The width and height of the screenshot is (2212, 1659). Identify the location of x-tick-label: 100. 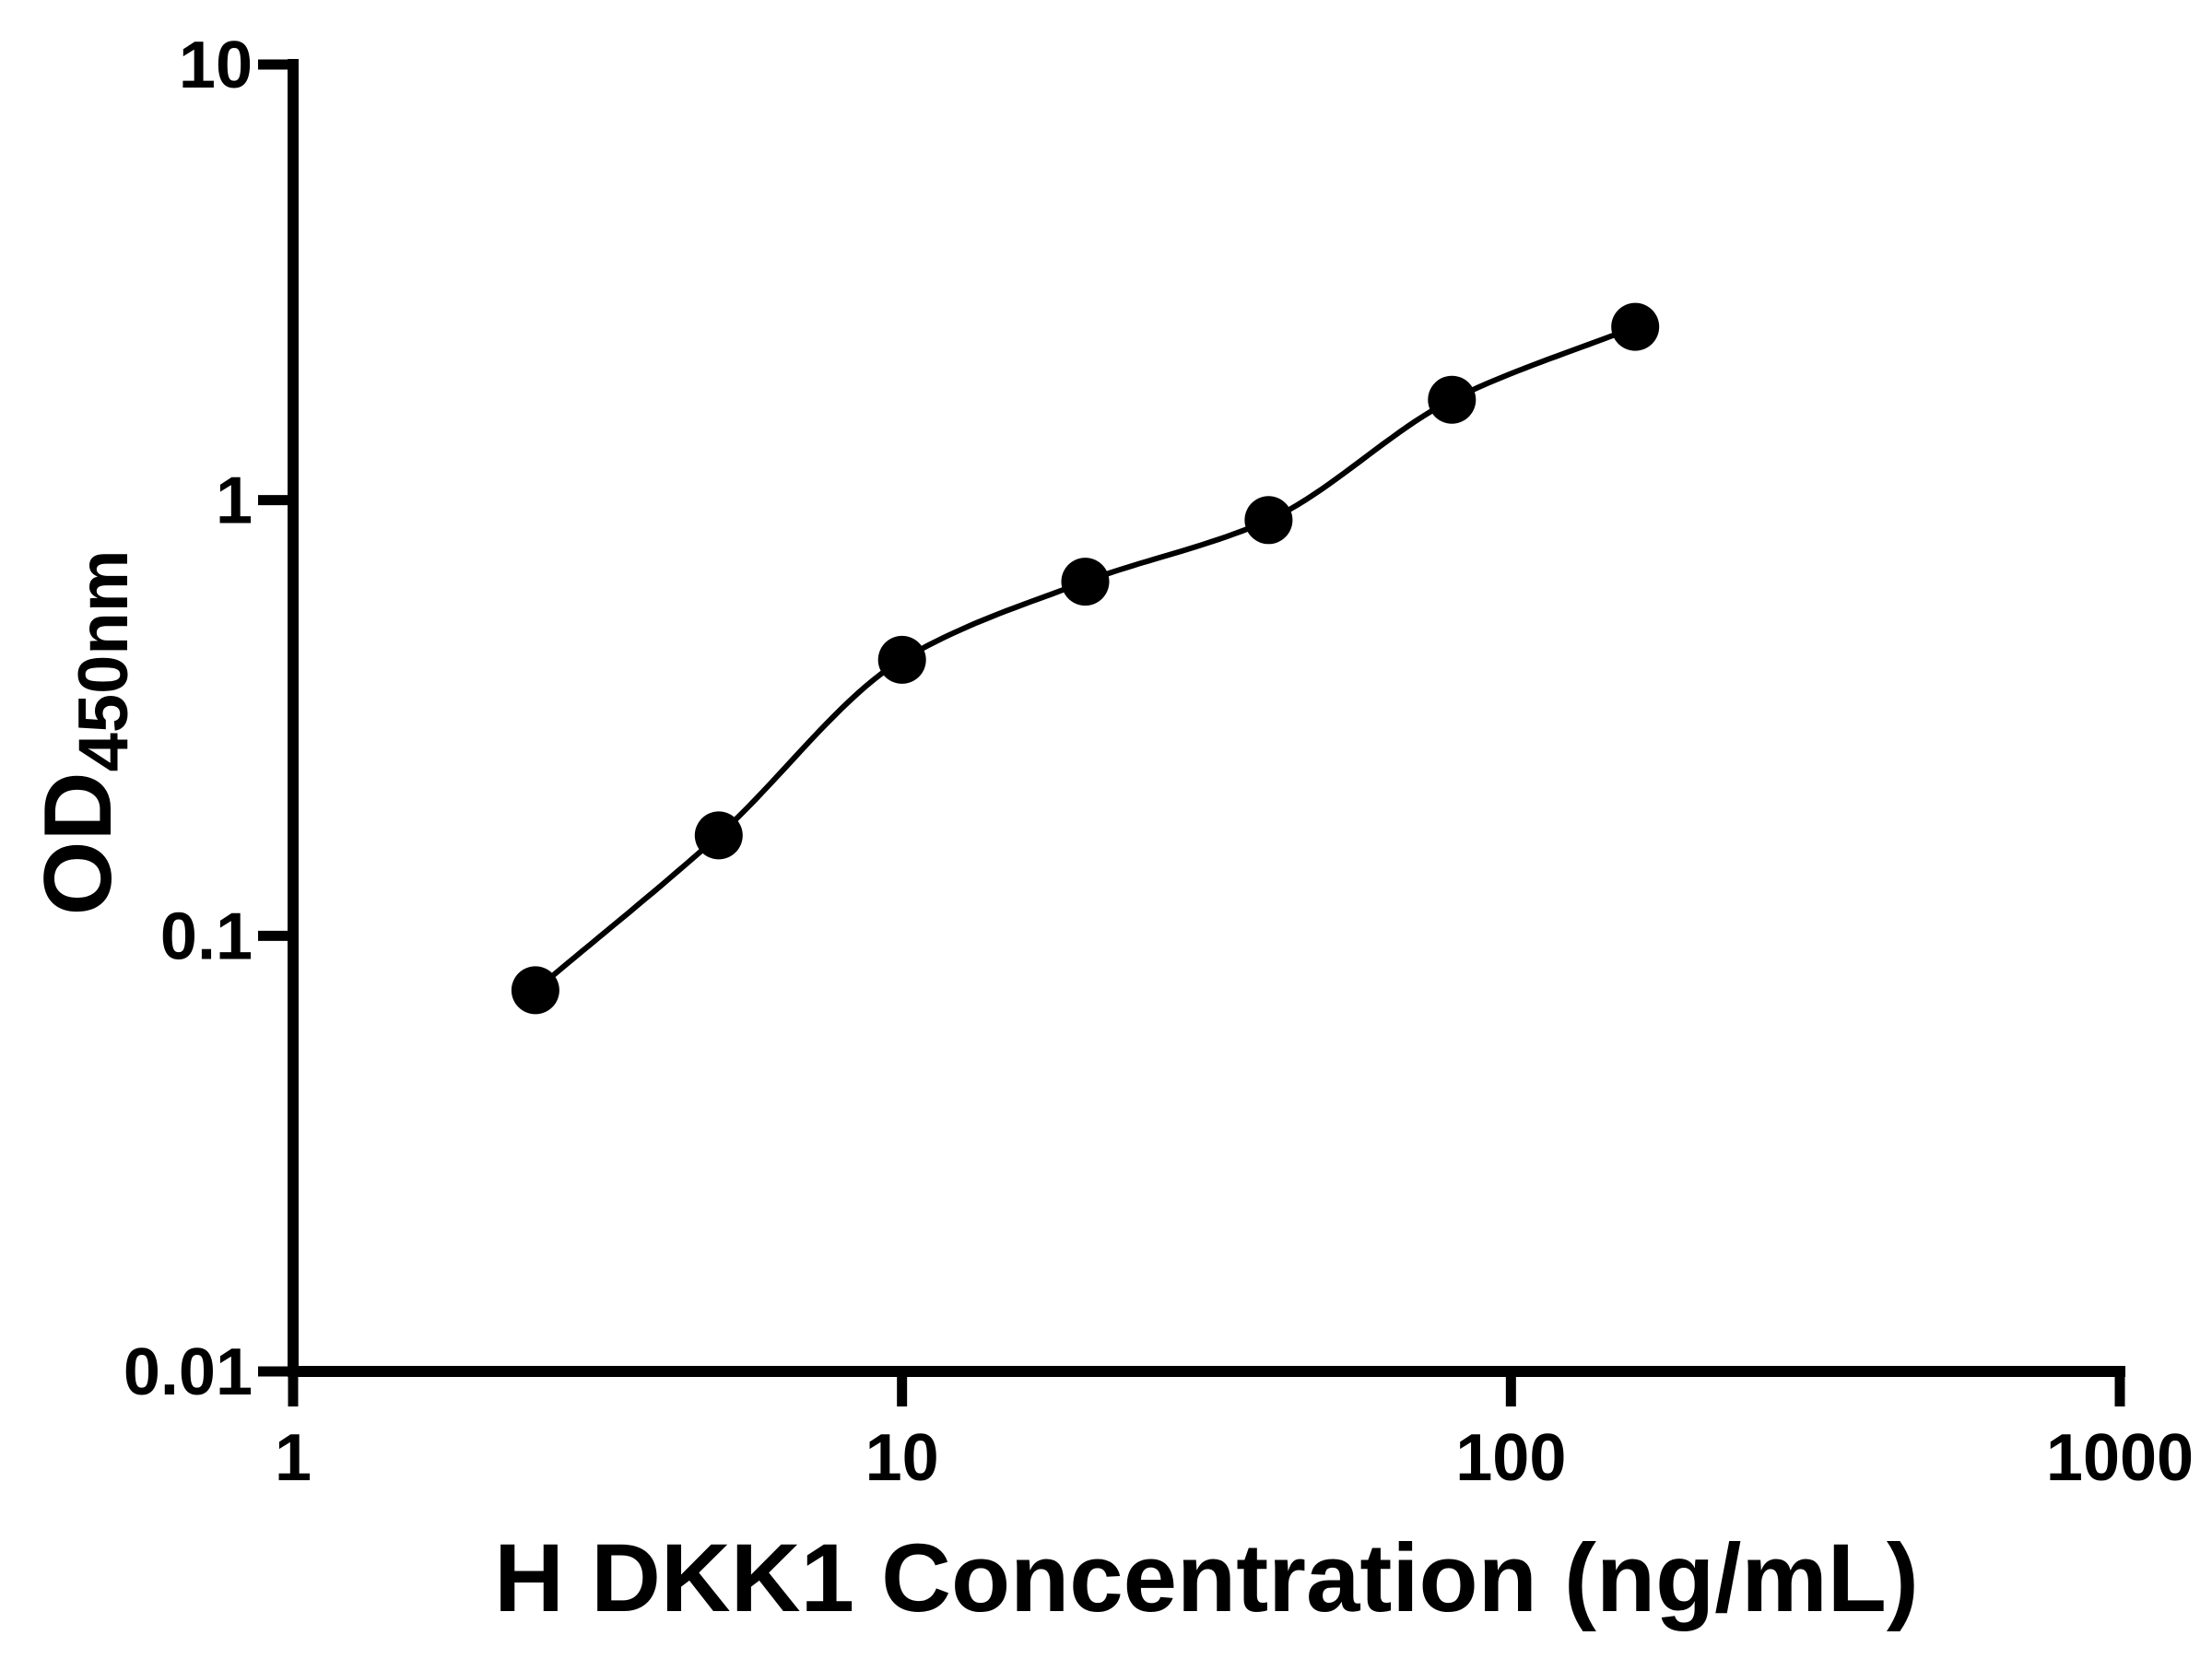
(1510, 1458).